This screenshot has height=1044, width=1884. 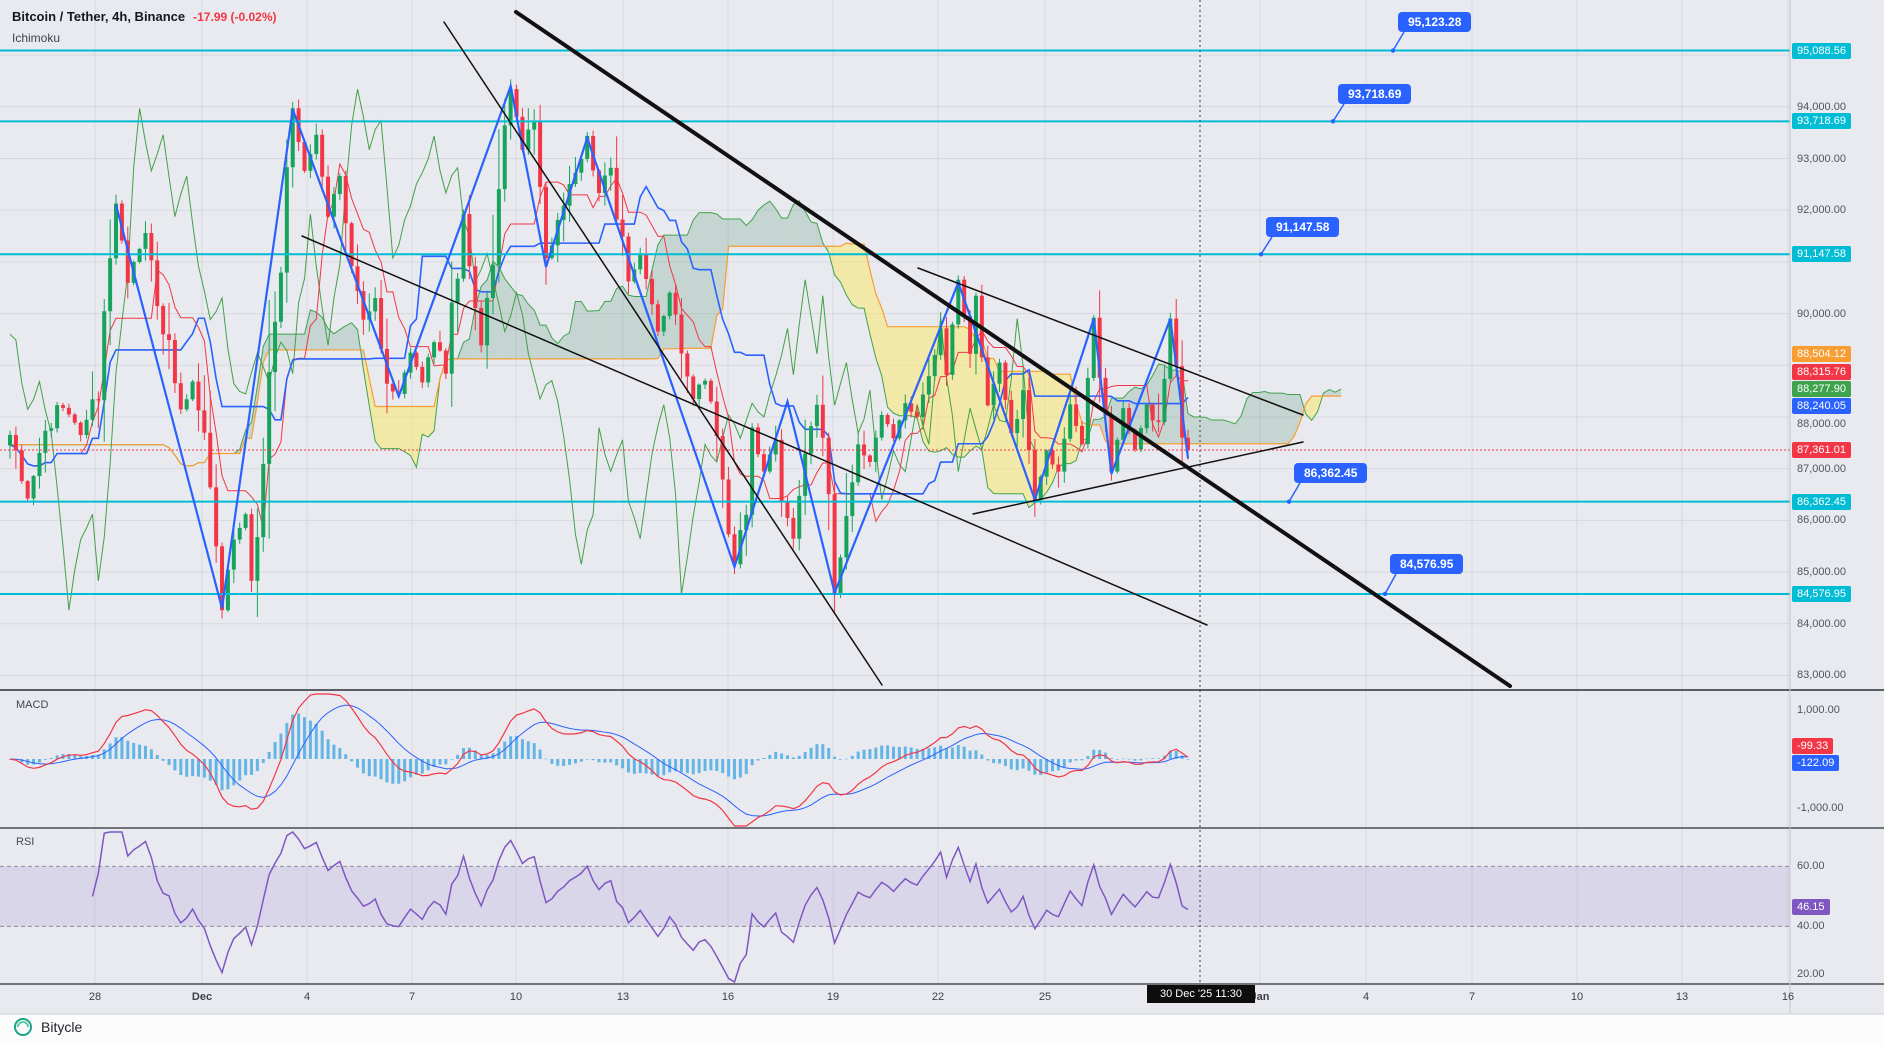 What do you see at coordinates (1366, 997) in the screenshot?
I see `time-axis-tick: 4` at bounding box center [1366, 997].